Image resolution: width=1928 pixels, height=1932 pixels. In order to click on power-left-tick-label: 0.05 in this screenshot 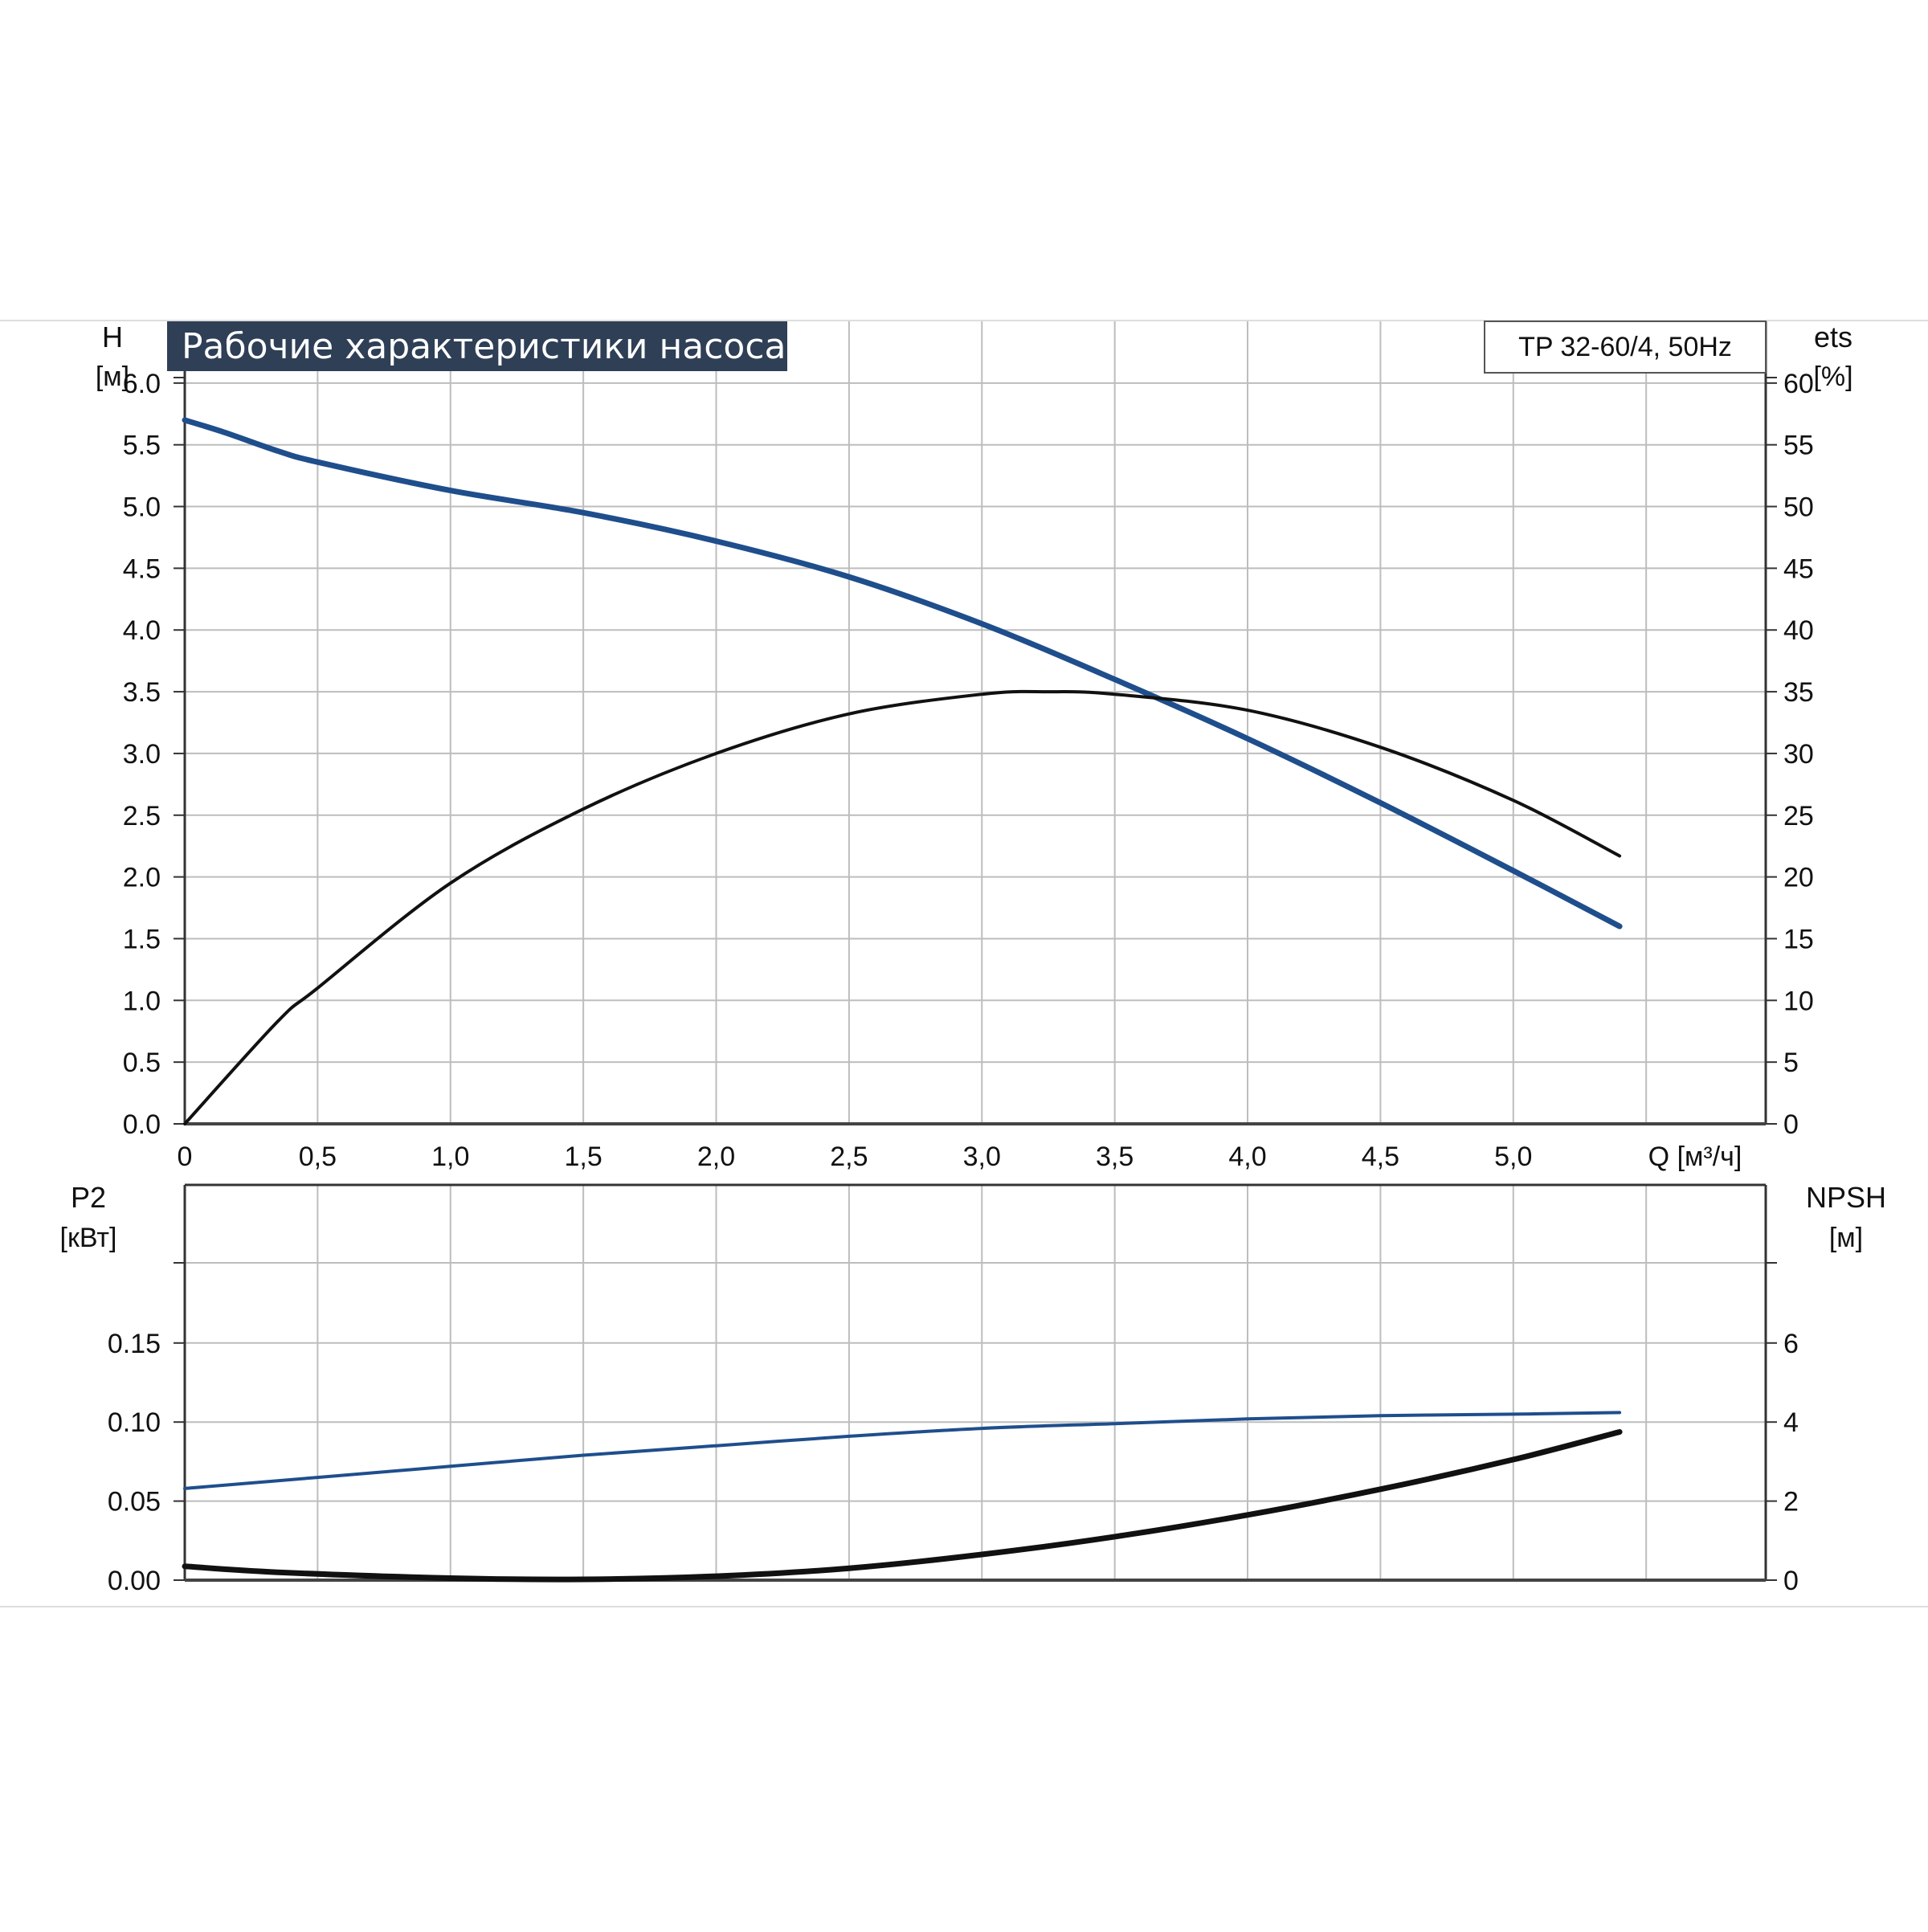, I will do `click(134, 1502)`.